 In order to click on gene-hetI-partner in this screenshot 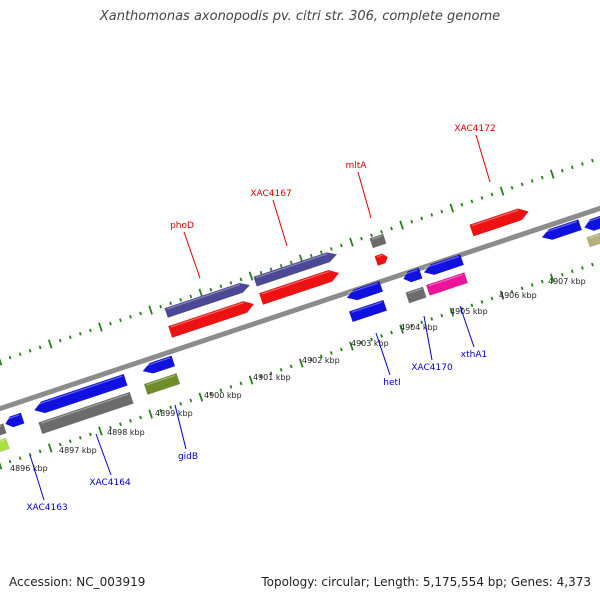, I will do `click(364, 291)`.